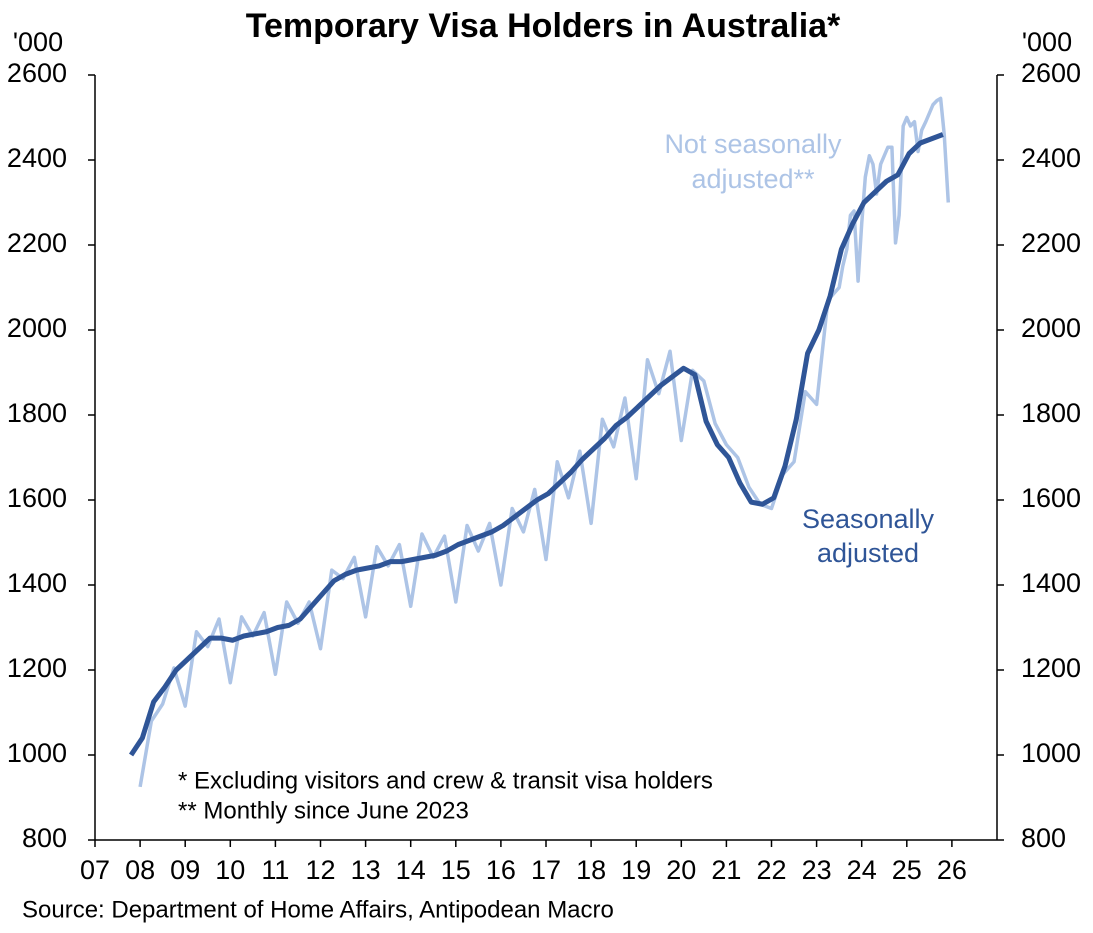  What do you see at coordinates (411, 870) in the screenshot?
I see `x-tick-label: 14` at bounding box center [411, 870].